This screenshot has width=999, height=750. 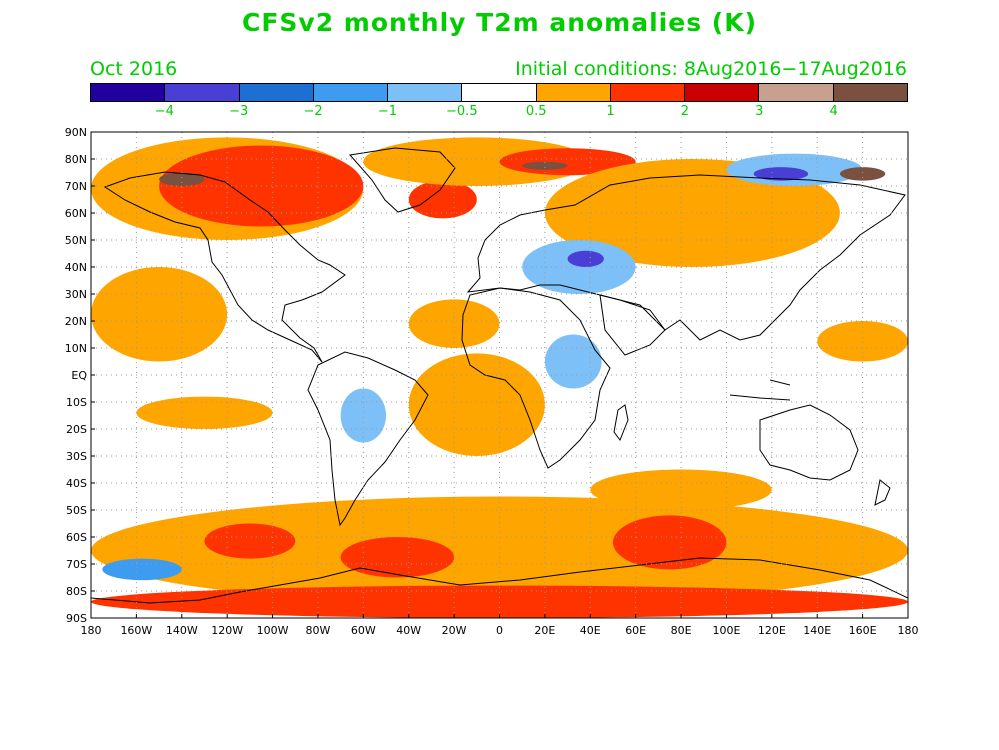 I want to click on lon-tick-label: 60E, so click(x=635, y=630).